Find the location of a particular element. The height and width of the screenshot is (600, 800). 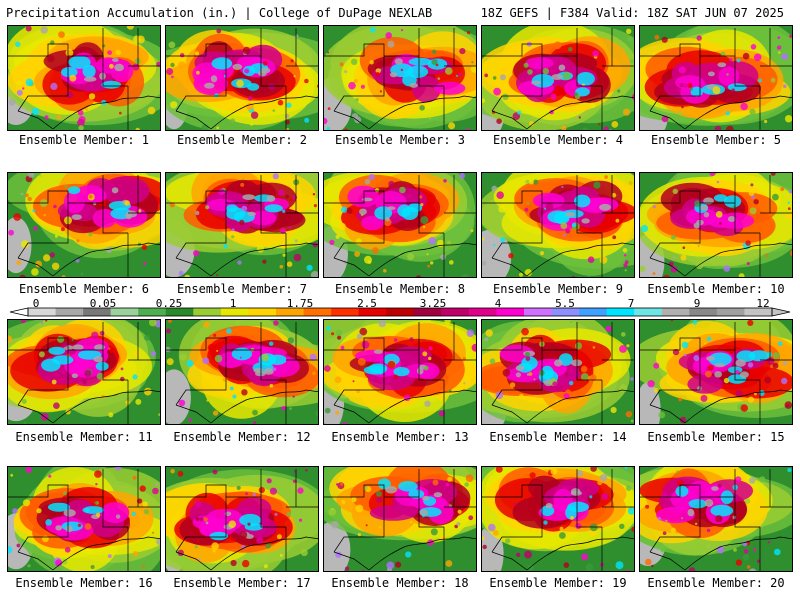

ensemble-member-label: Ensemble Member: 2 is located at coordinates (242, 140).